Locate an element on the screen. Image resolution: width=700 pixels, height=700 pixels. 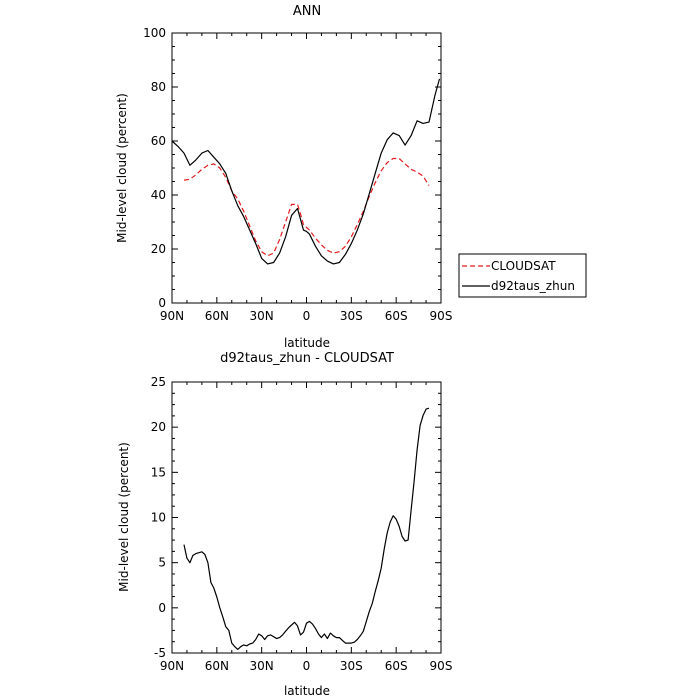
bottom-y-axis-label: Mid-level cloud (percent) is located at coordinates (124, 517).